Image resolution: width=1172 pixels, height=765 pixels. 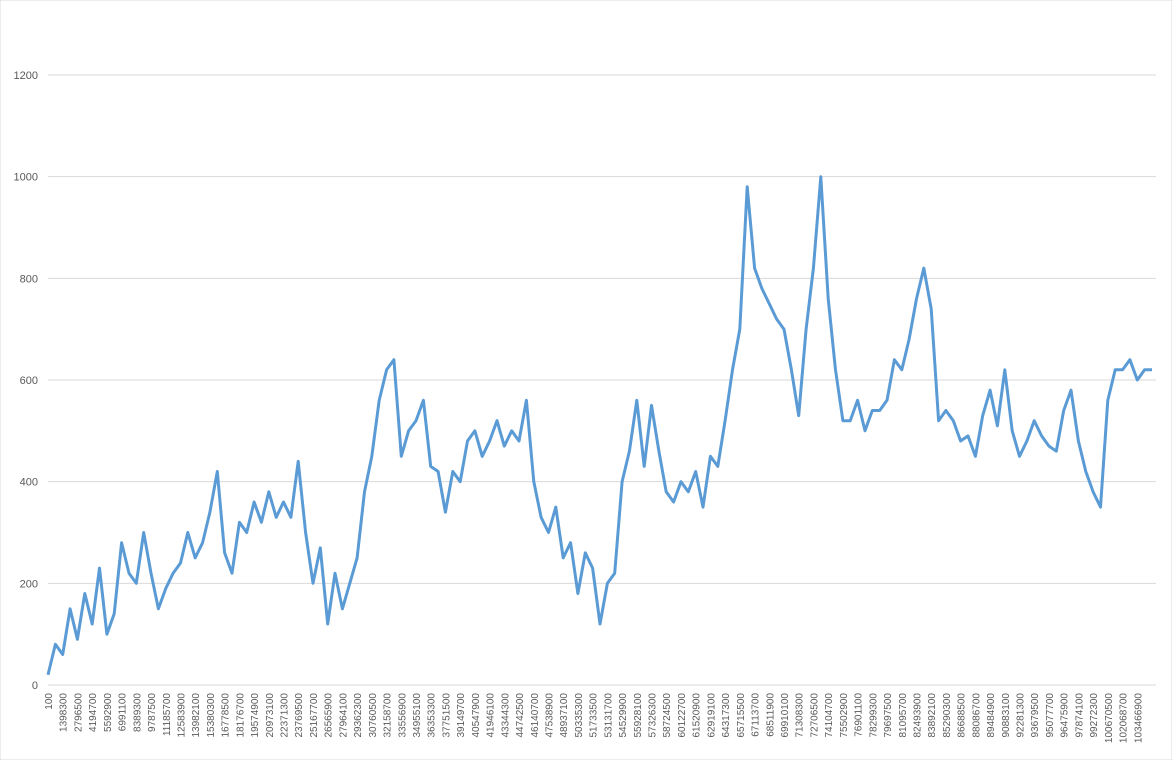 I want to click on x-tick-label: 22371300, so click(x=285, y=715).